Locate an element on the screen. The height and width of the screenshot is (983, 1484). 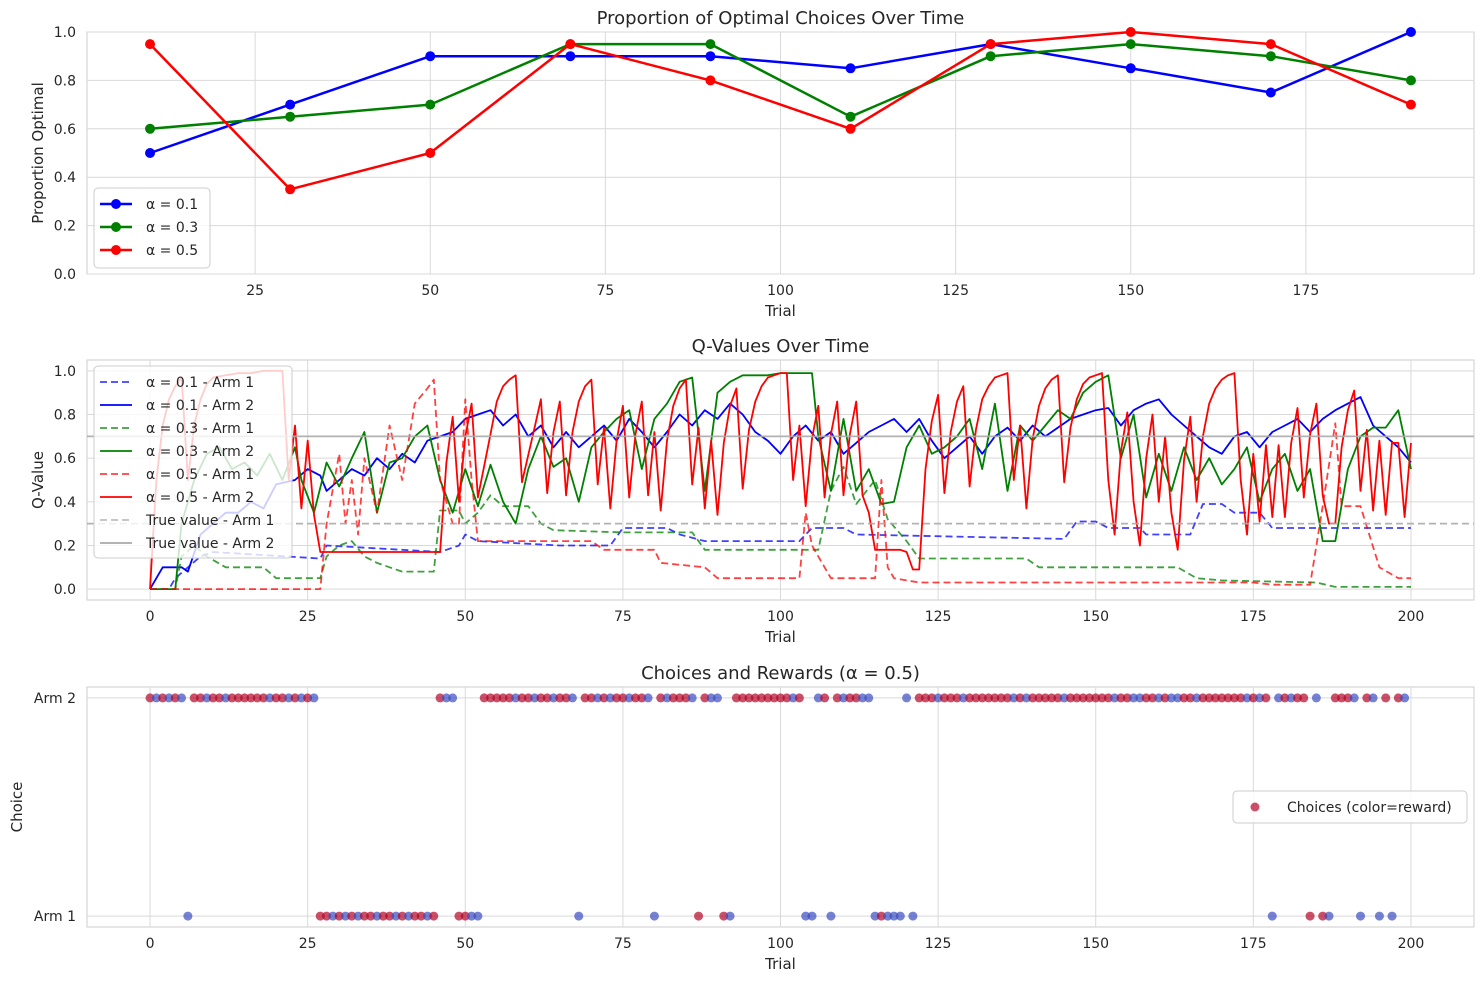
x-tick-label: 25 is located at coordinates (255, 291).